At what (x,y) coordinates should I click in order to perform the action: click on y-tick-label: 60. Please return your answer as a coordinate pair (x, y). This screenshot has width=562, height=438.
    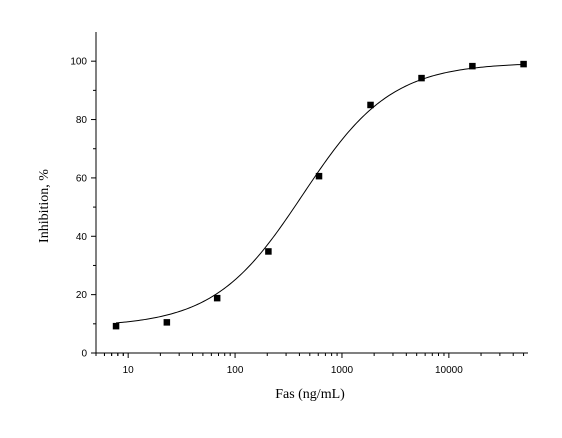
    Looking at the image, I should click on (82, 178).